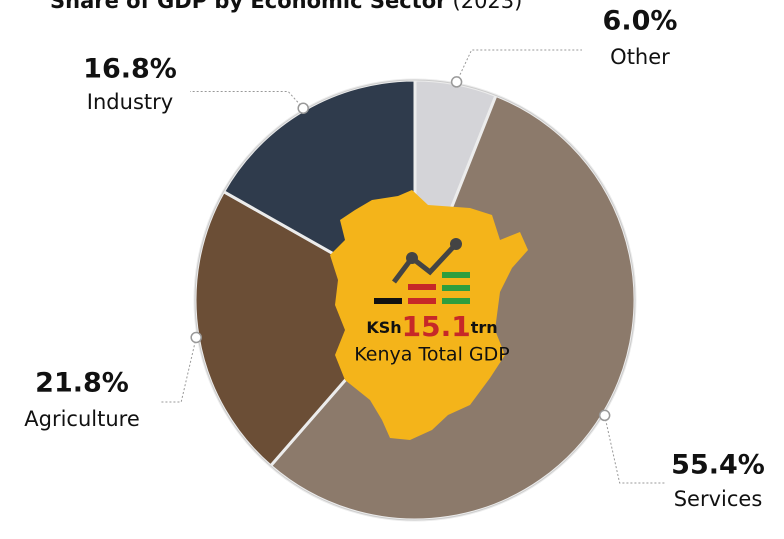 The height and width of the screenshot is (539, 784). Describe the element at coordinates (130, 69) in the screenshot. I see `value-label: 16.8%` at that location.